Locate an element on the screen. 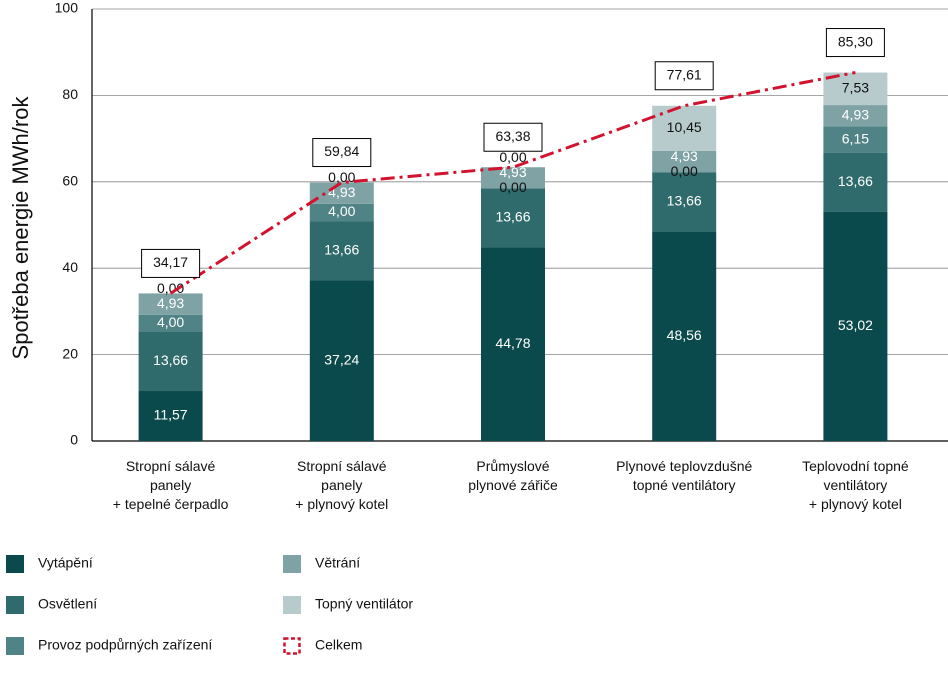 This screenshot has width=948, height=676. bar-stack: 44,78 13,66 0,004,930,00 is located at coordinates (513, 295).